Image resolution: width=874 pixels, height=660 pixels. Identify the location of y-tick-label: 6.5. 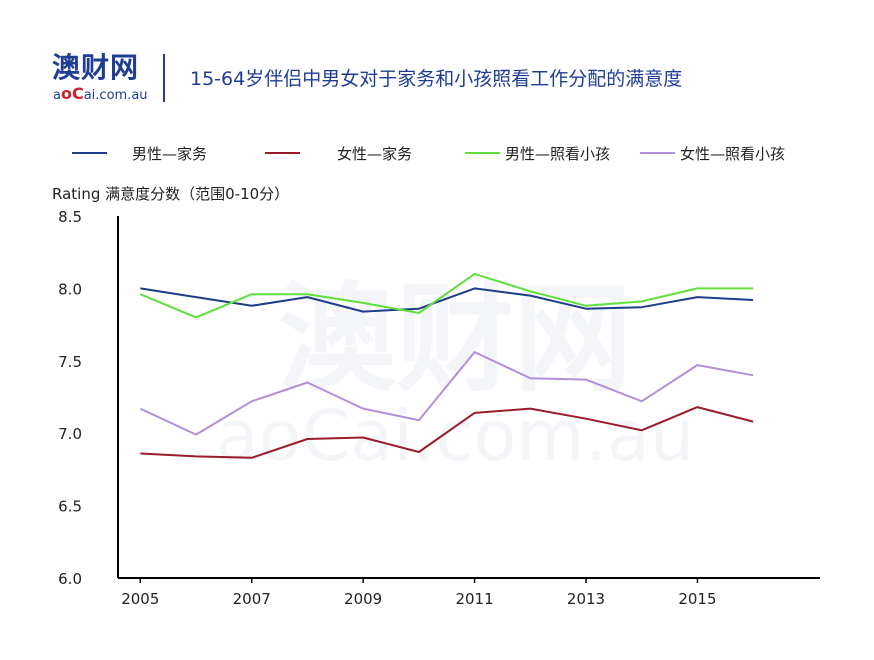
(70, 507).